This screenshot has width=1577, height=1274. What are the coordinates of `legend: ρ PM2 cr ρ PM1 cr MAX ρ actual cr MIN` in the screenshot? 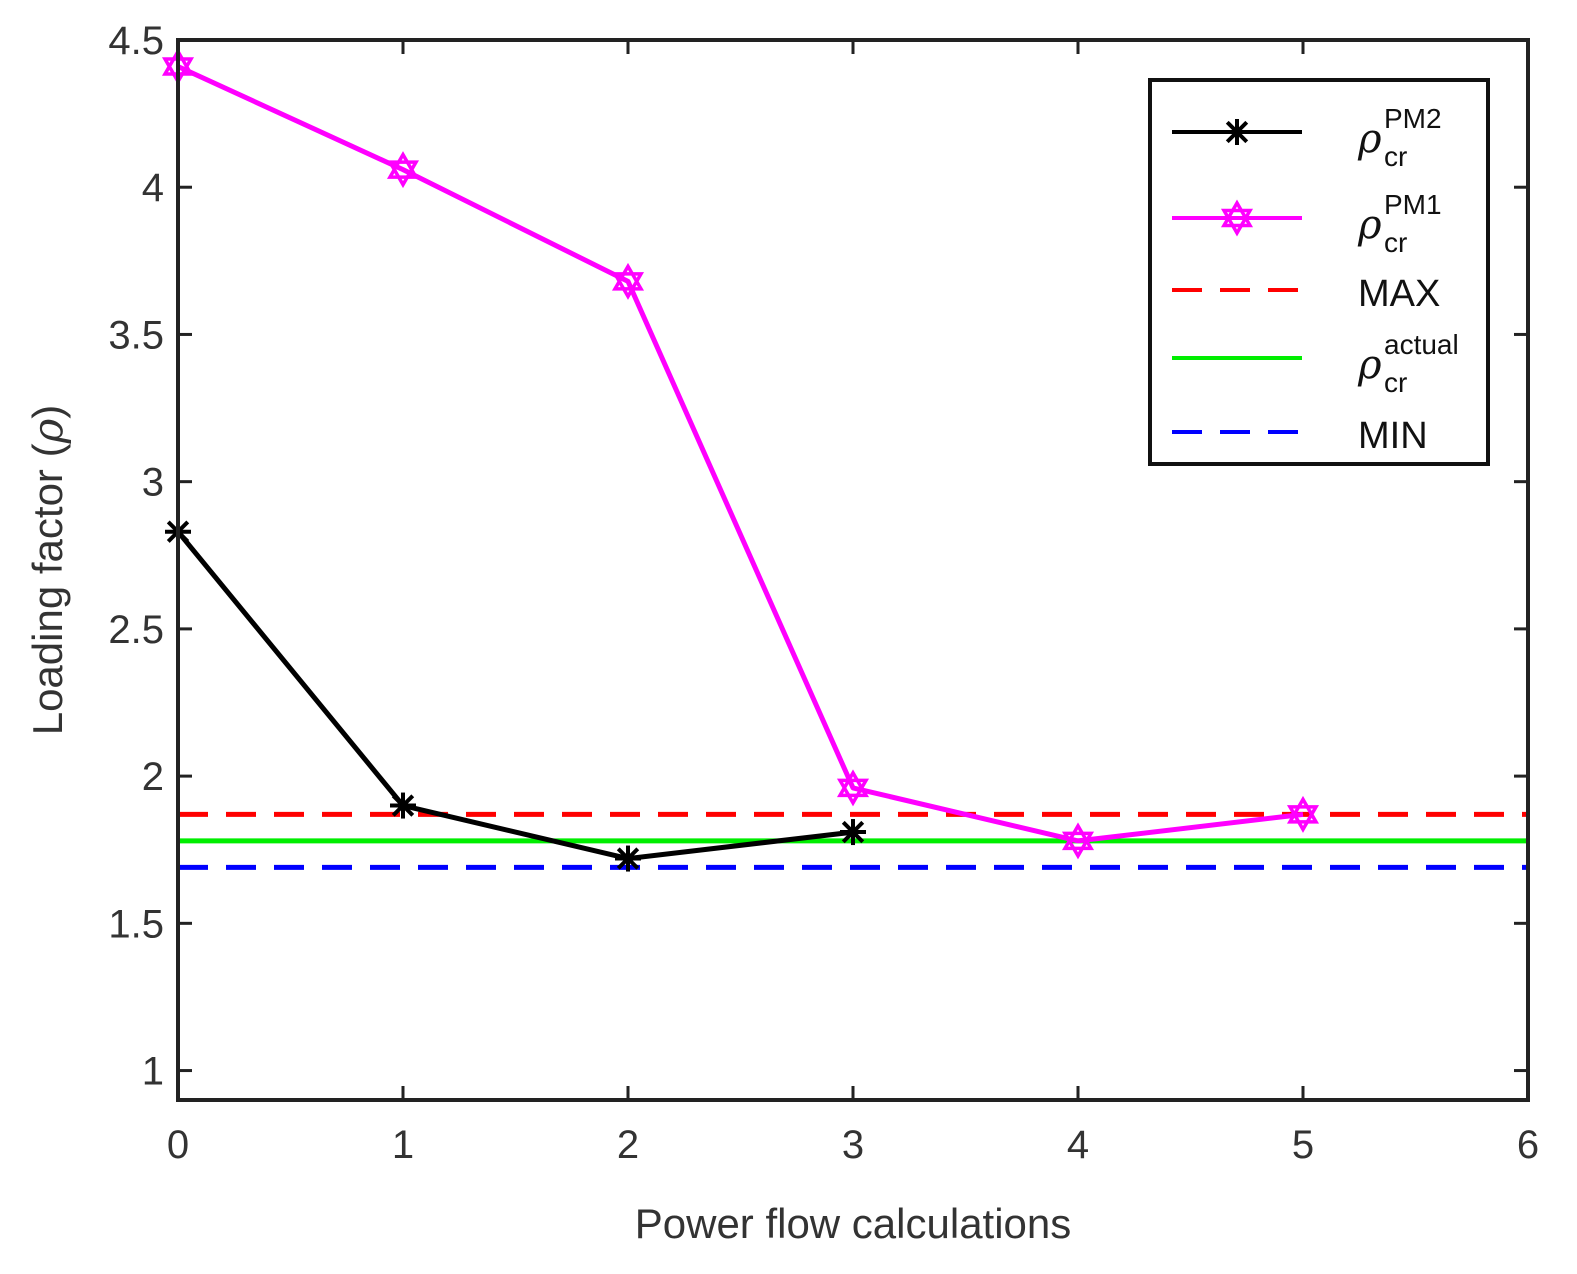 It's located at (1319, 272).